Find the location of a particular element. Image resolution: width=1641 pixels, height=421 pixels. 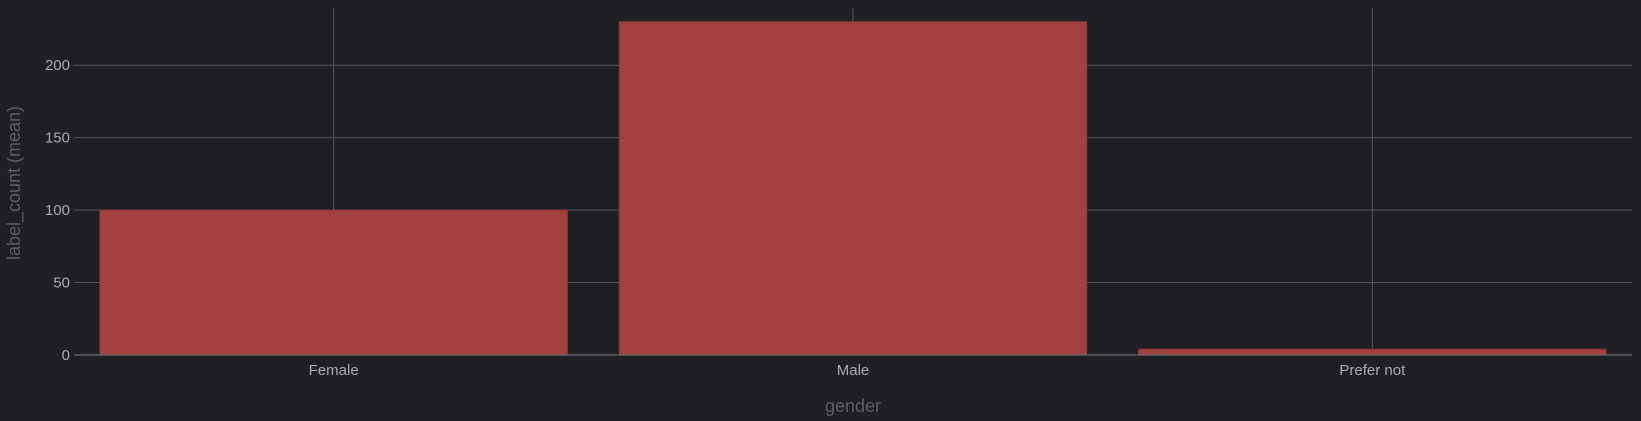

x-tick-label: Female is located at coordinates (334, 370).